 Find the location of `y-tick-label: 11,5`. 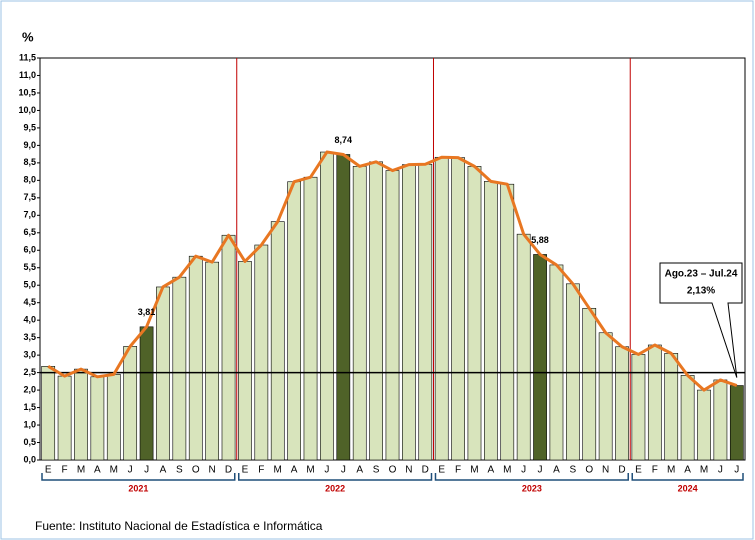

y-tick-label: 11,5 is located at coordinates (27, 57).